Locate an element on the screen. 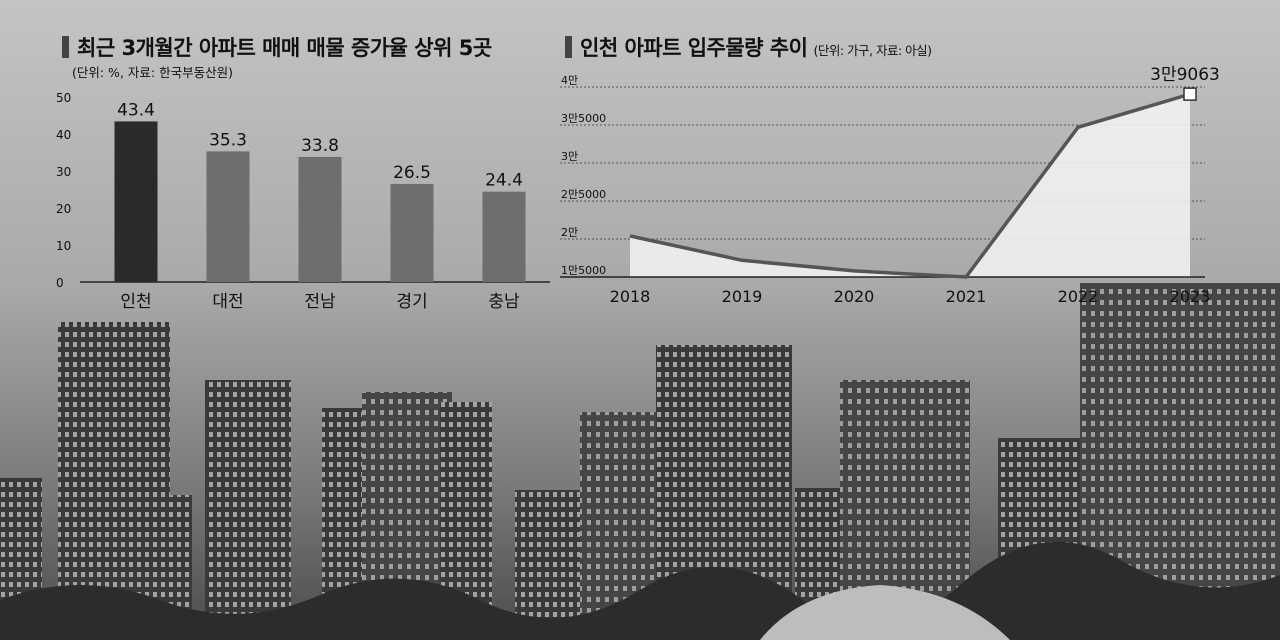 The height and width of the screenshot is (640, 1280). y-tick-label: 2만5000 is located at coordinates (583, 194).